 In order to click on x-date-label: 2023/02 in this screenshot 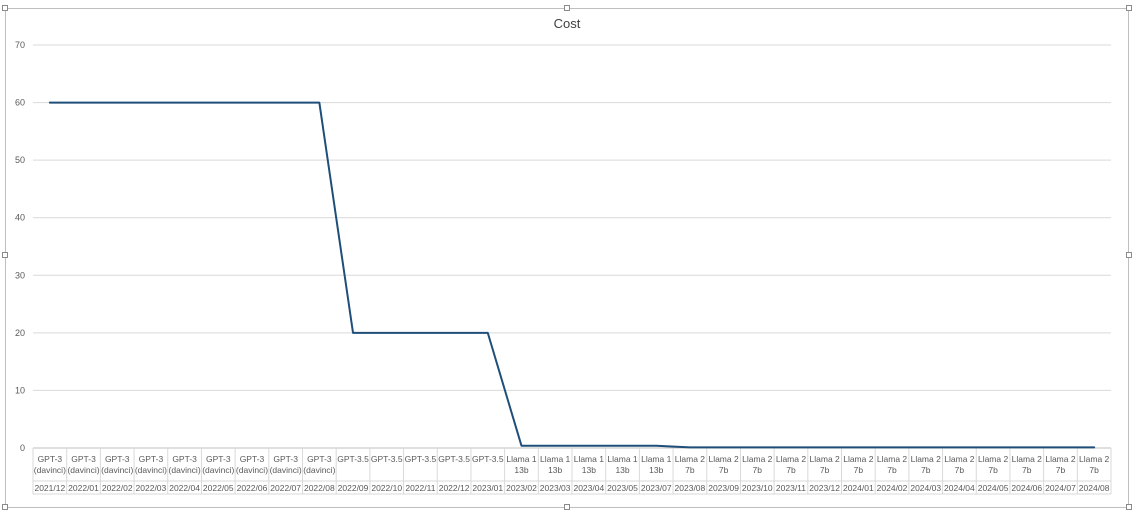, I will do `click(521, 488)`.